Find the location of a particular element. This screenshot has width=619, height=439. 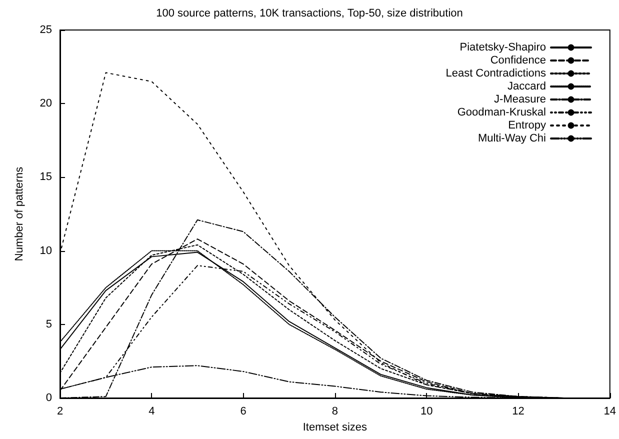

y-tick-label: 10 is located at coordinates (46, 250).